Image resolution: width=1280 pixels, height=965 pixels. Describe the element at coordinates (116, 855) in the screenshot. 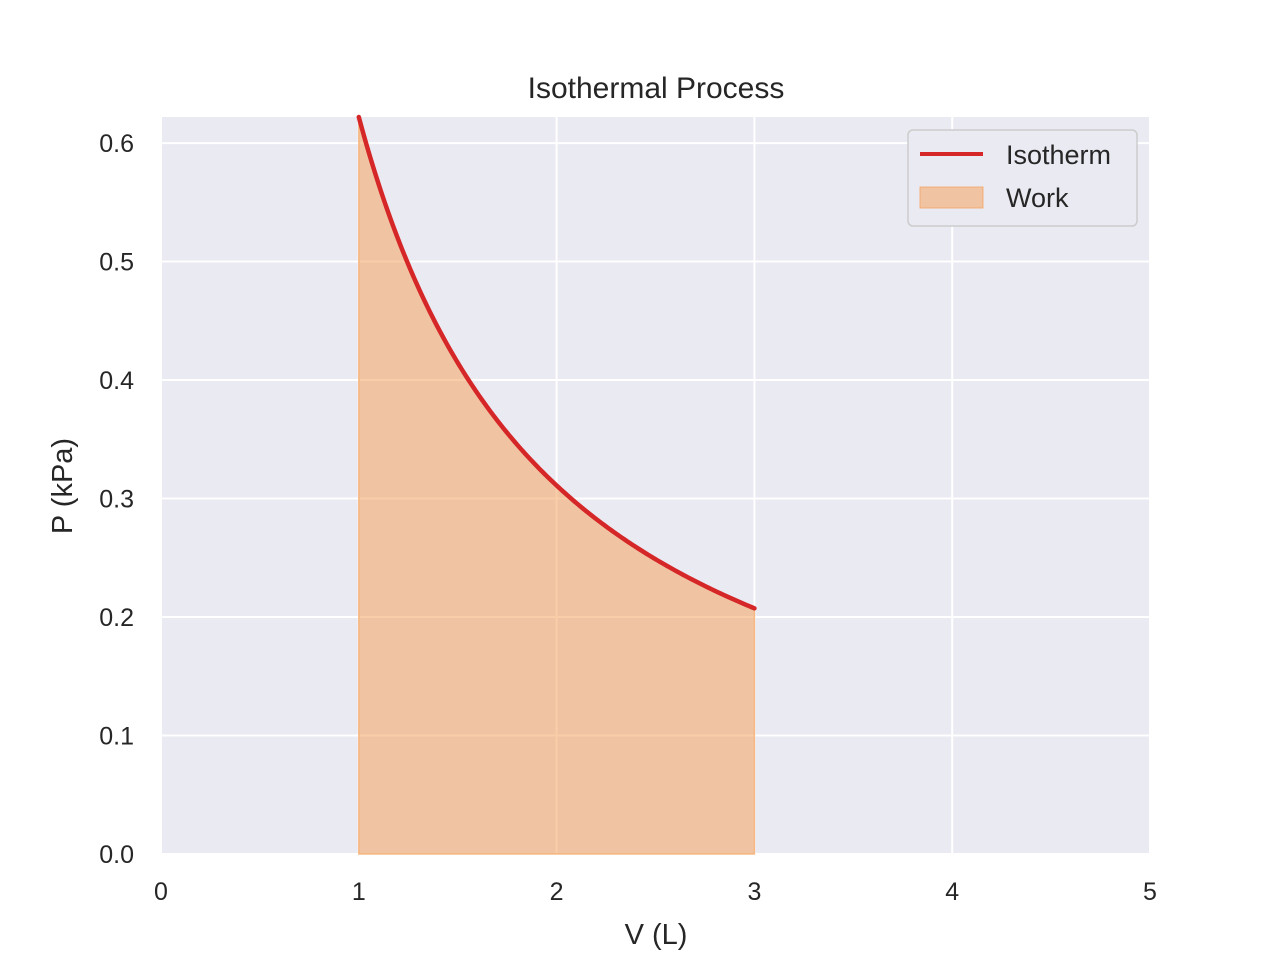

I see `y-tick-label: 0.0` at that location.